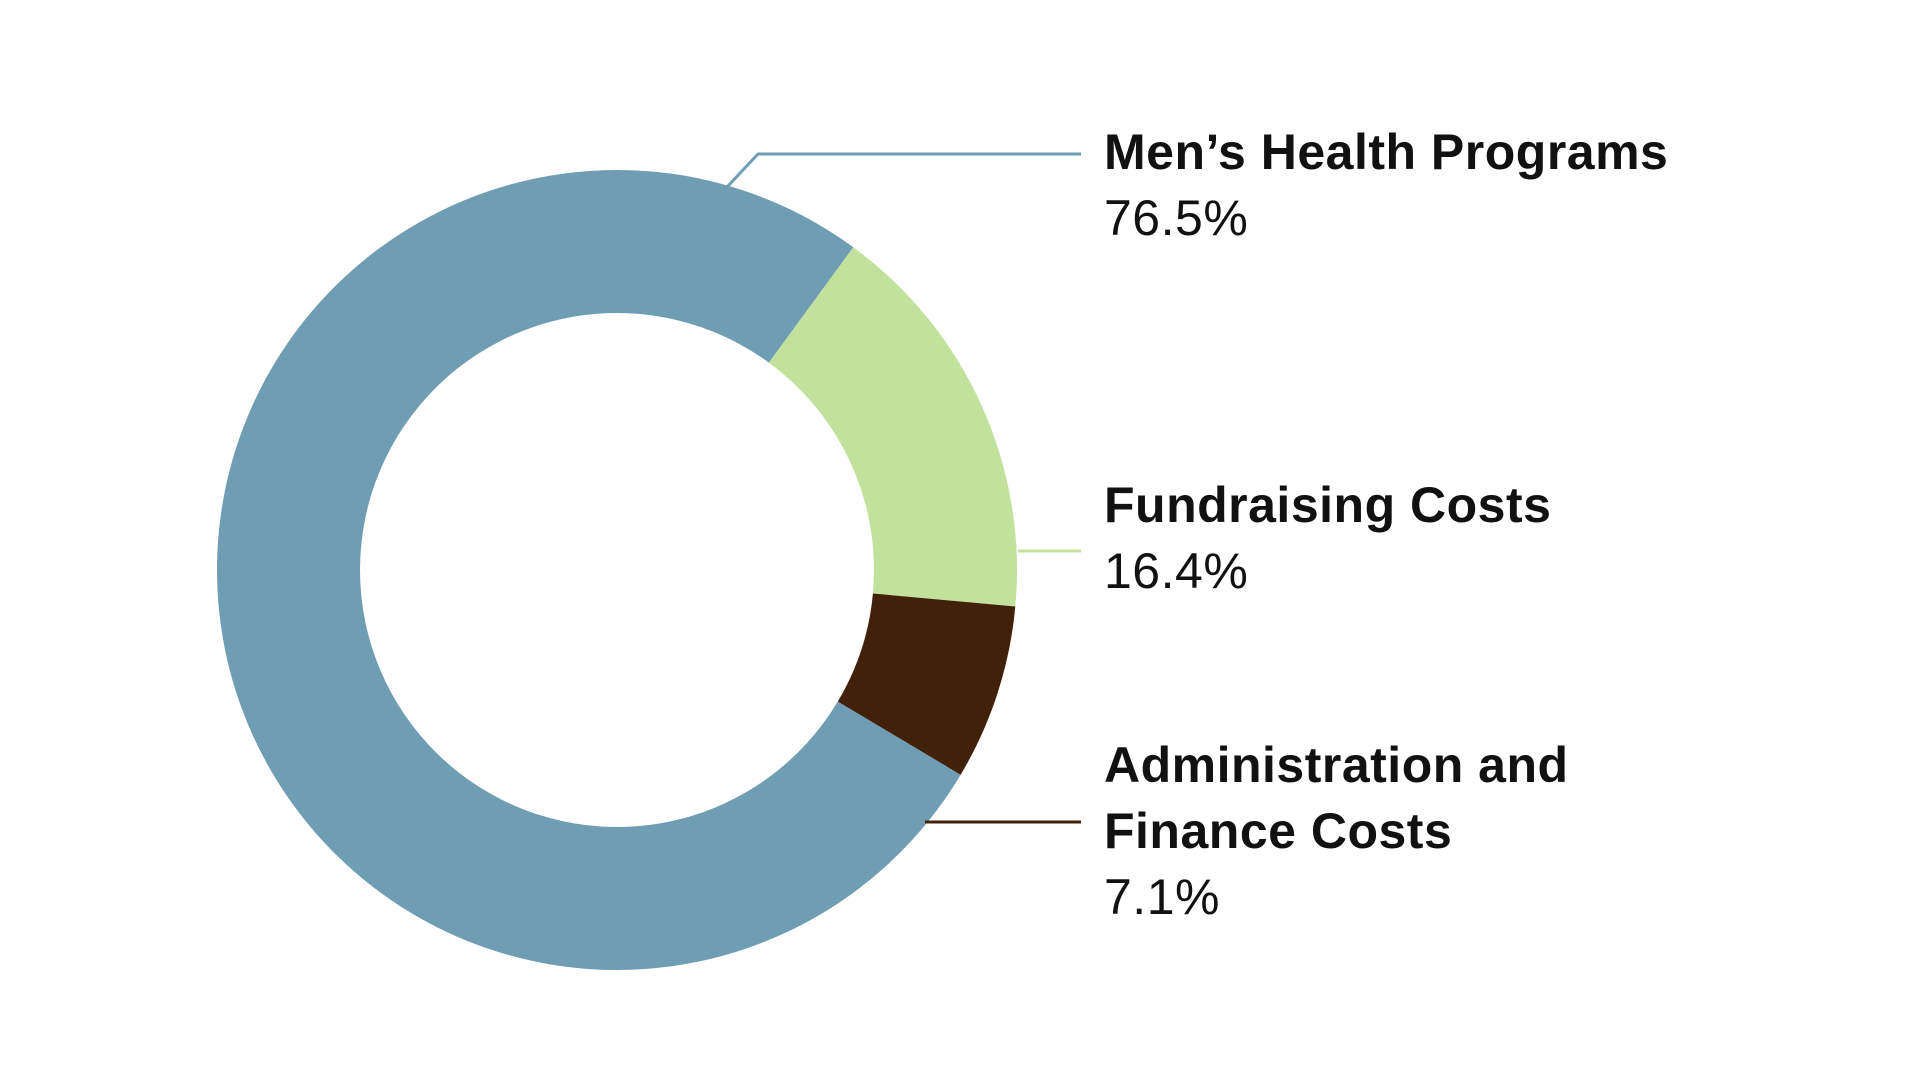 Image resolution: width=1920 pixels, height=1080 pixels. What do you see at coordinates (1176, 218) in the screenshot?
I see `slice-value: 76.5%` at bounding box center [1176, 218].